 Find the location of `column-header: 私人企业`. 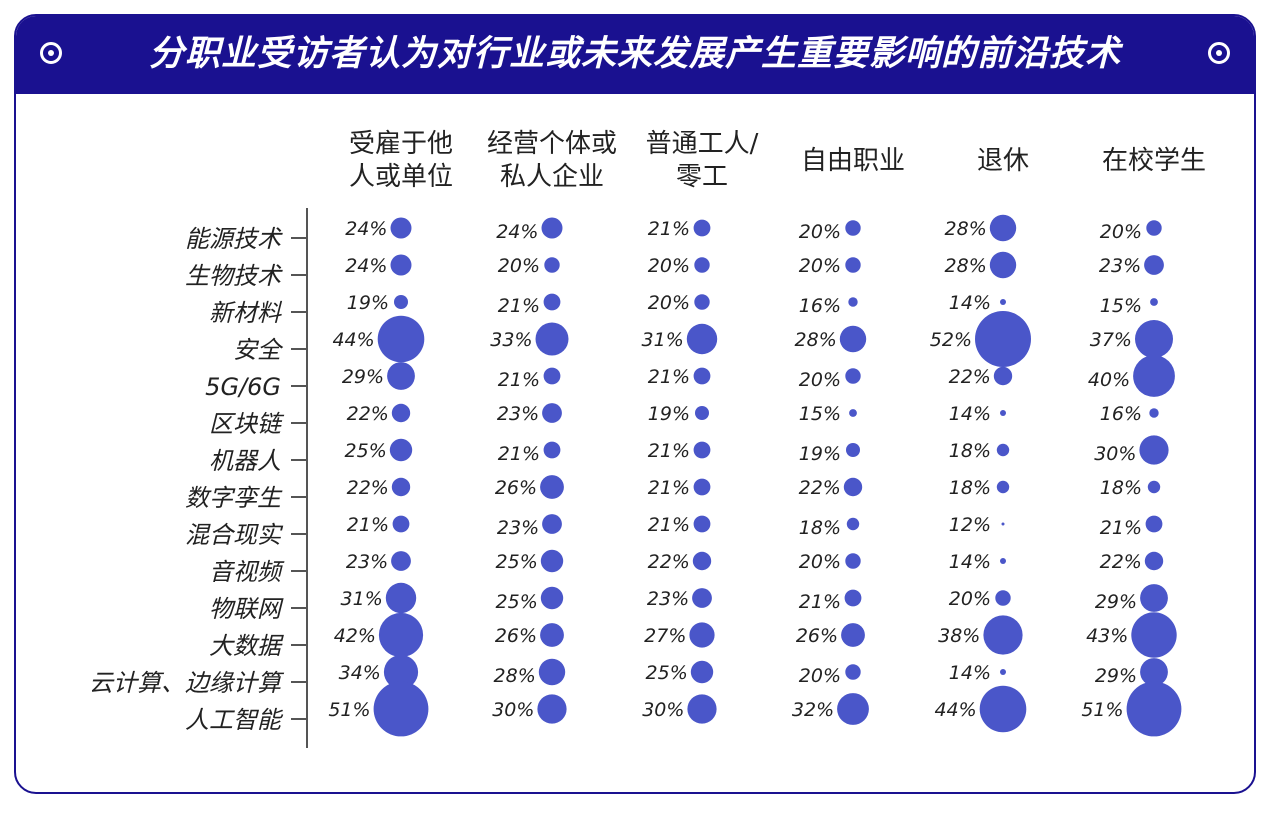

column-header: 私人企业 is located at coordinates (552, 177).